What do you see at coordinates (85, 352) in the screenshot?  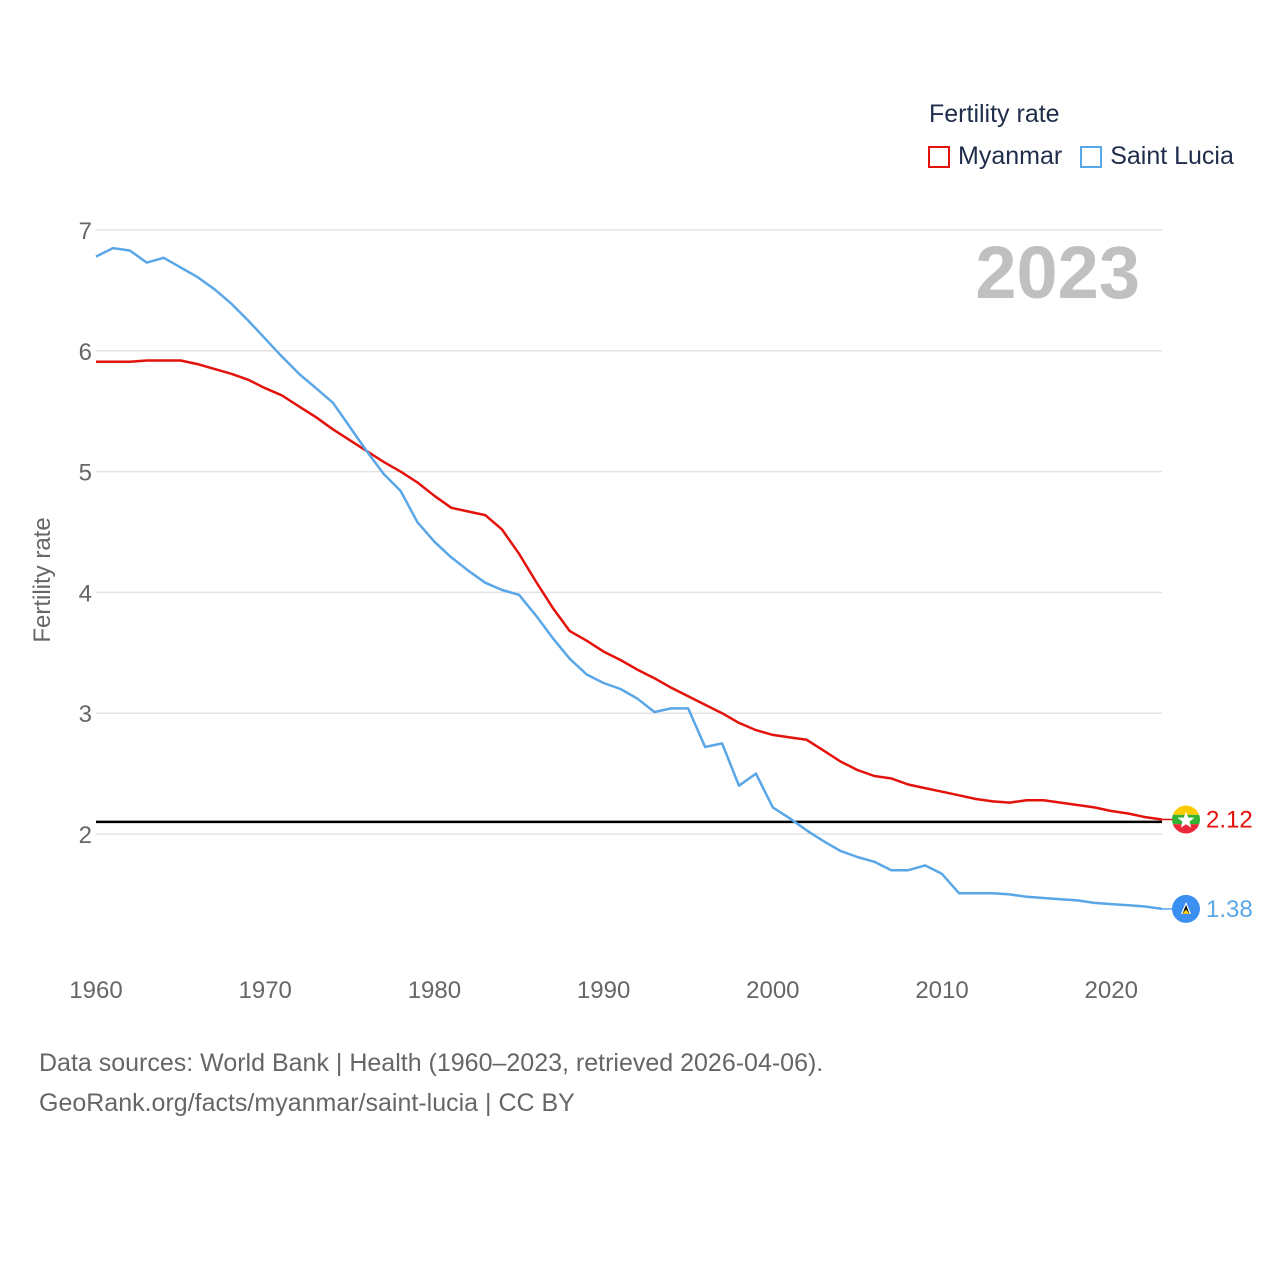 I see `y-tick-label: 6` at bounding box center [85, 352].